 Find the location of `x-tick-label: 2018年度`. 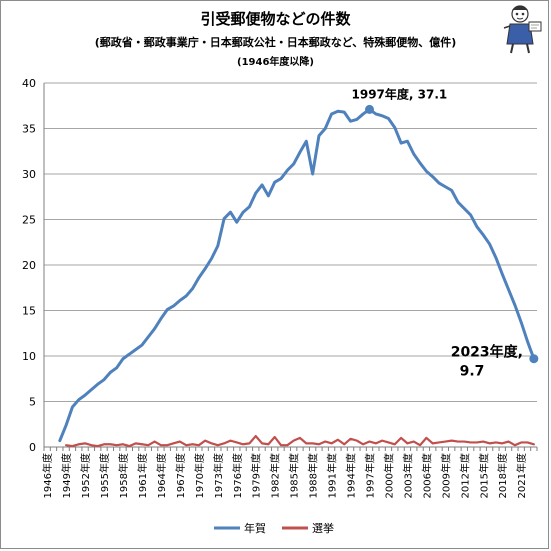

x-tick-label: 2018年度 is located at coordinates (502, 475).